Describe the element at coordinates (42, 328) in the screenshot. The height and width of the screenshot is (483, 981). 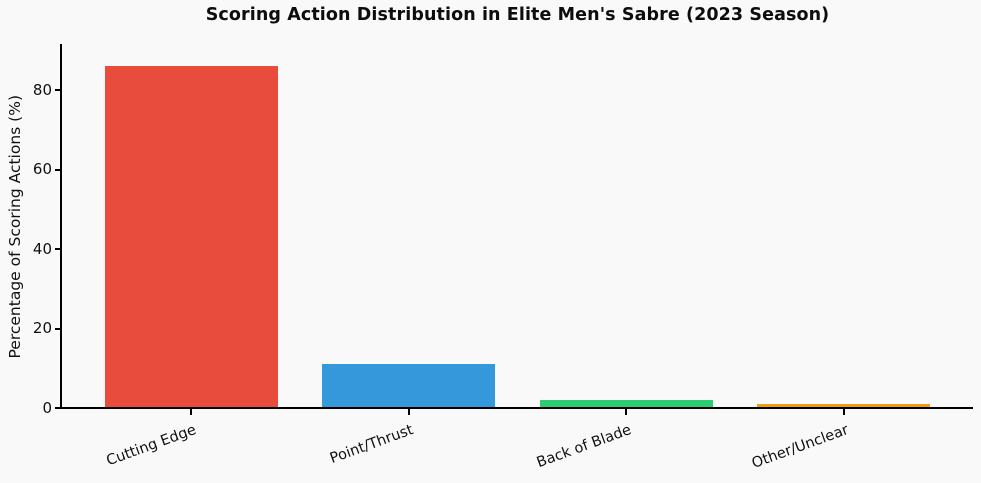
I see `y-tick-label: 20` at that location.